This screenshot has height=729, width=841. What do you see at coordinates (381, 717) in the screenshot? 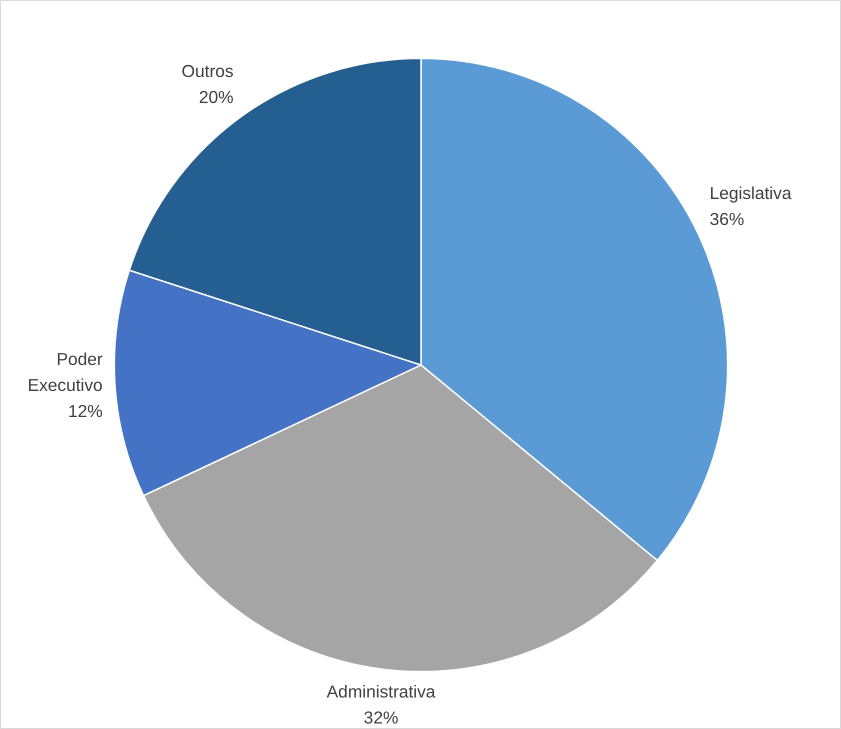
I see `data-label: 32%` at bounding box center [381, 717].